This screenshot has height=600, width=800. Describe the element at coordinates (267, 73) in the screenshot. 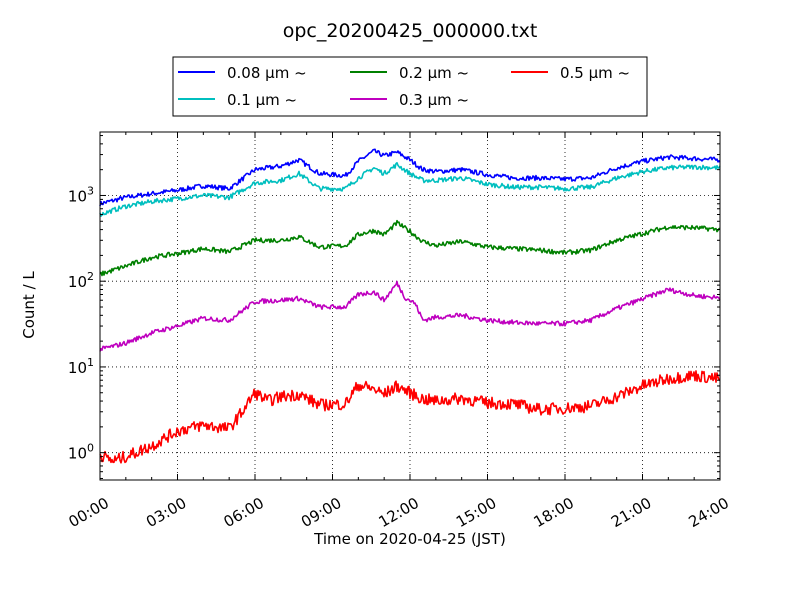

I see `legend-label: 0.08 μm ~` at that location.